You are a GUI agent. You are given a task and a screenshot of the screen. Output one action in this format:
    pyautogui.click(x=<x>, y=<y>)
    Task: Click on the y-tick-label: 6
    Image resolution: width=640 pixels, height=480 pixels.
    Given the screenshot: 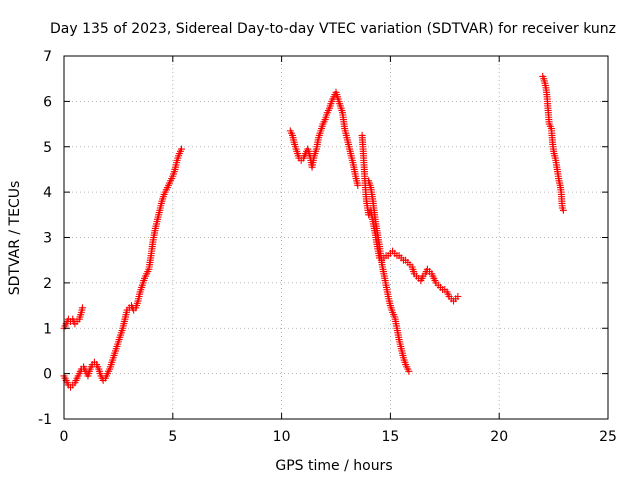 What is the action you would take?
    pyautogui.click(x=47, y=102)
    